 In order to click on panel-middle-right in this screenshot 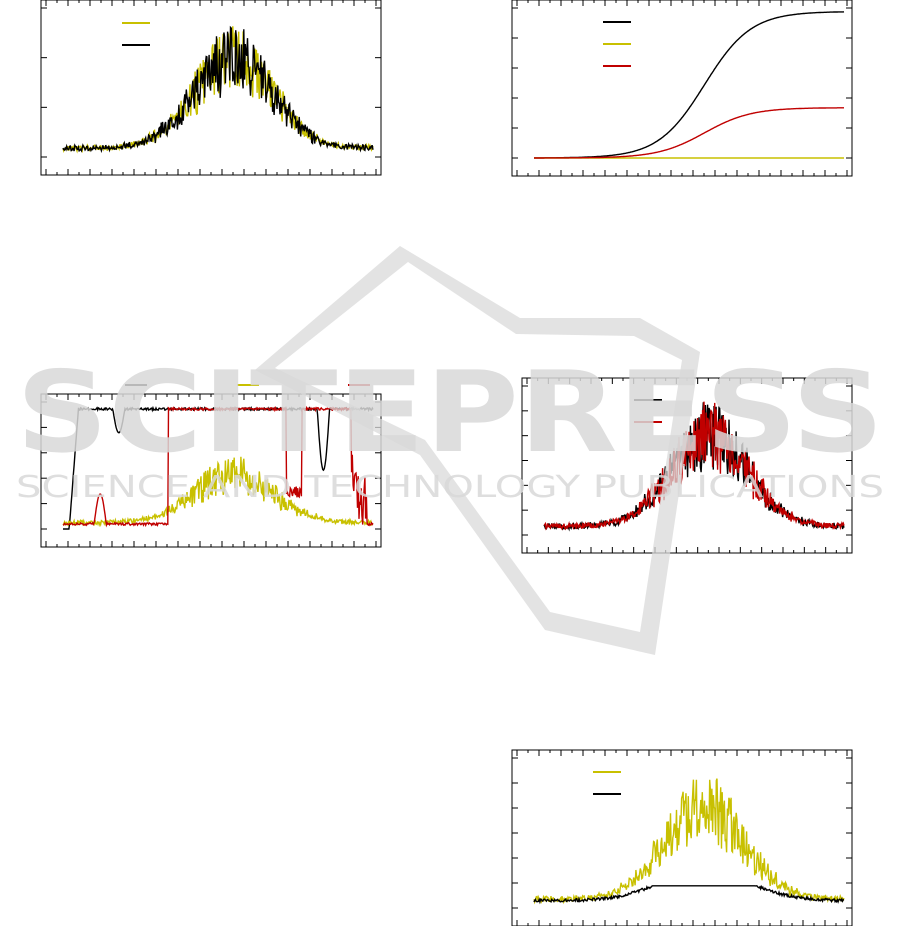, I will do `click(687, 465)`.